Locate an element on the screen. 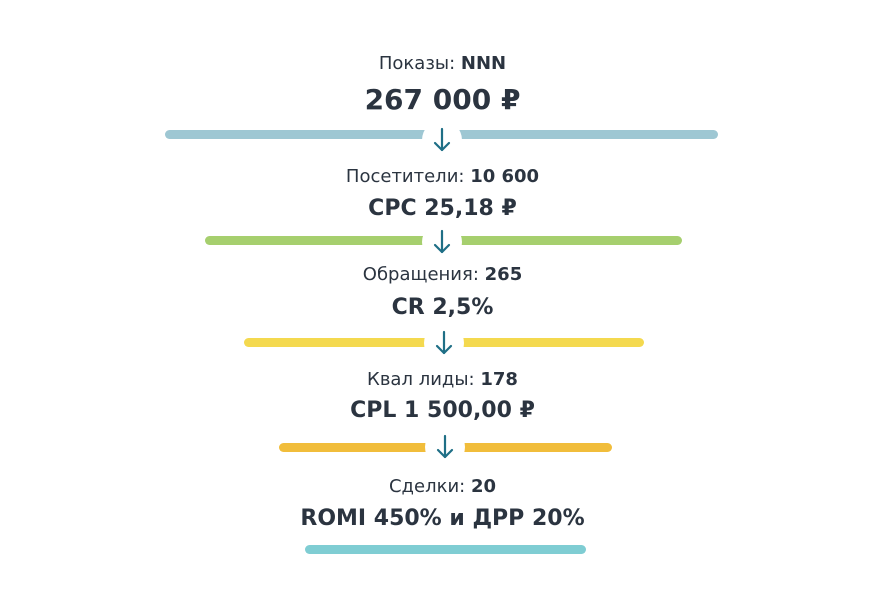  stage-1-value: NNN is located at coordinates (483, 63).